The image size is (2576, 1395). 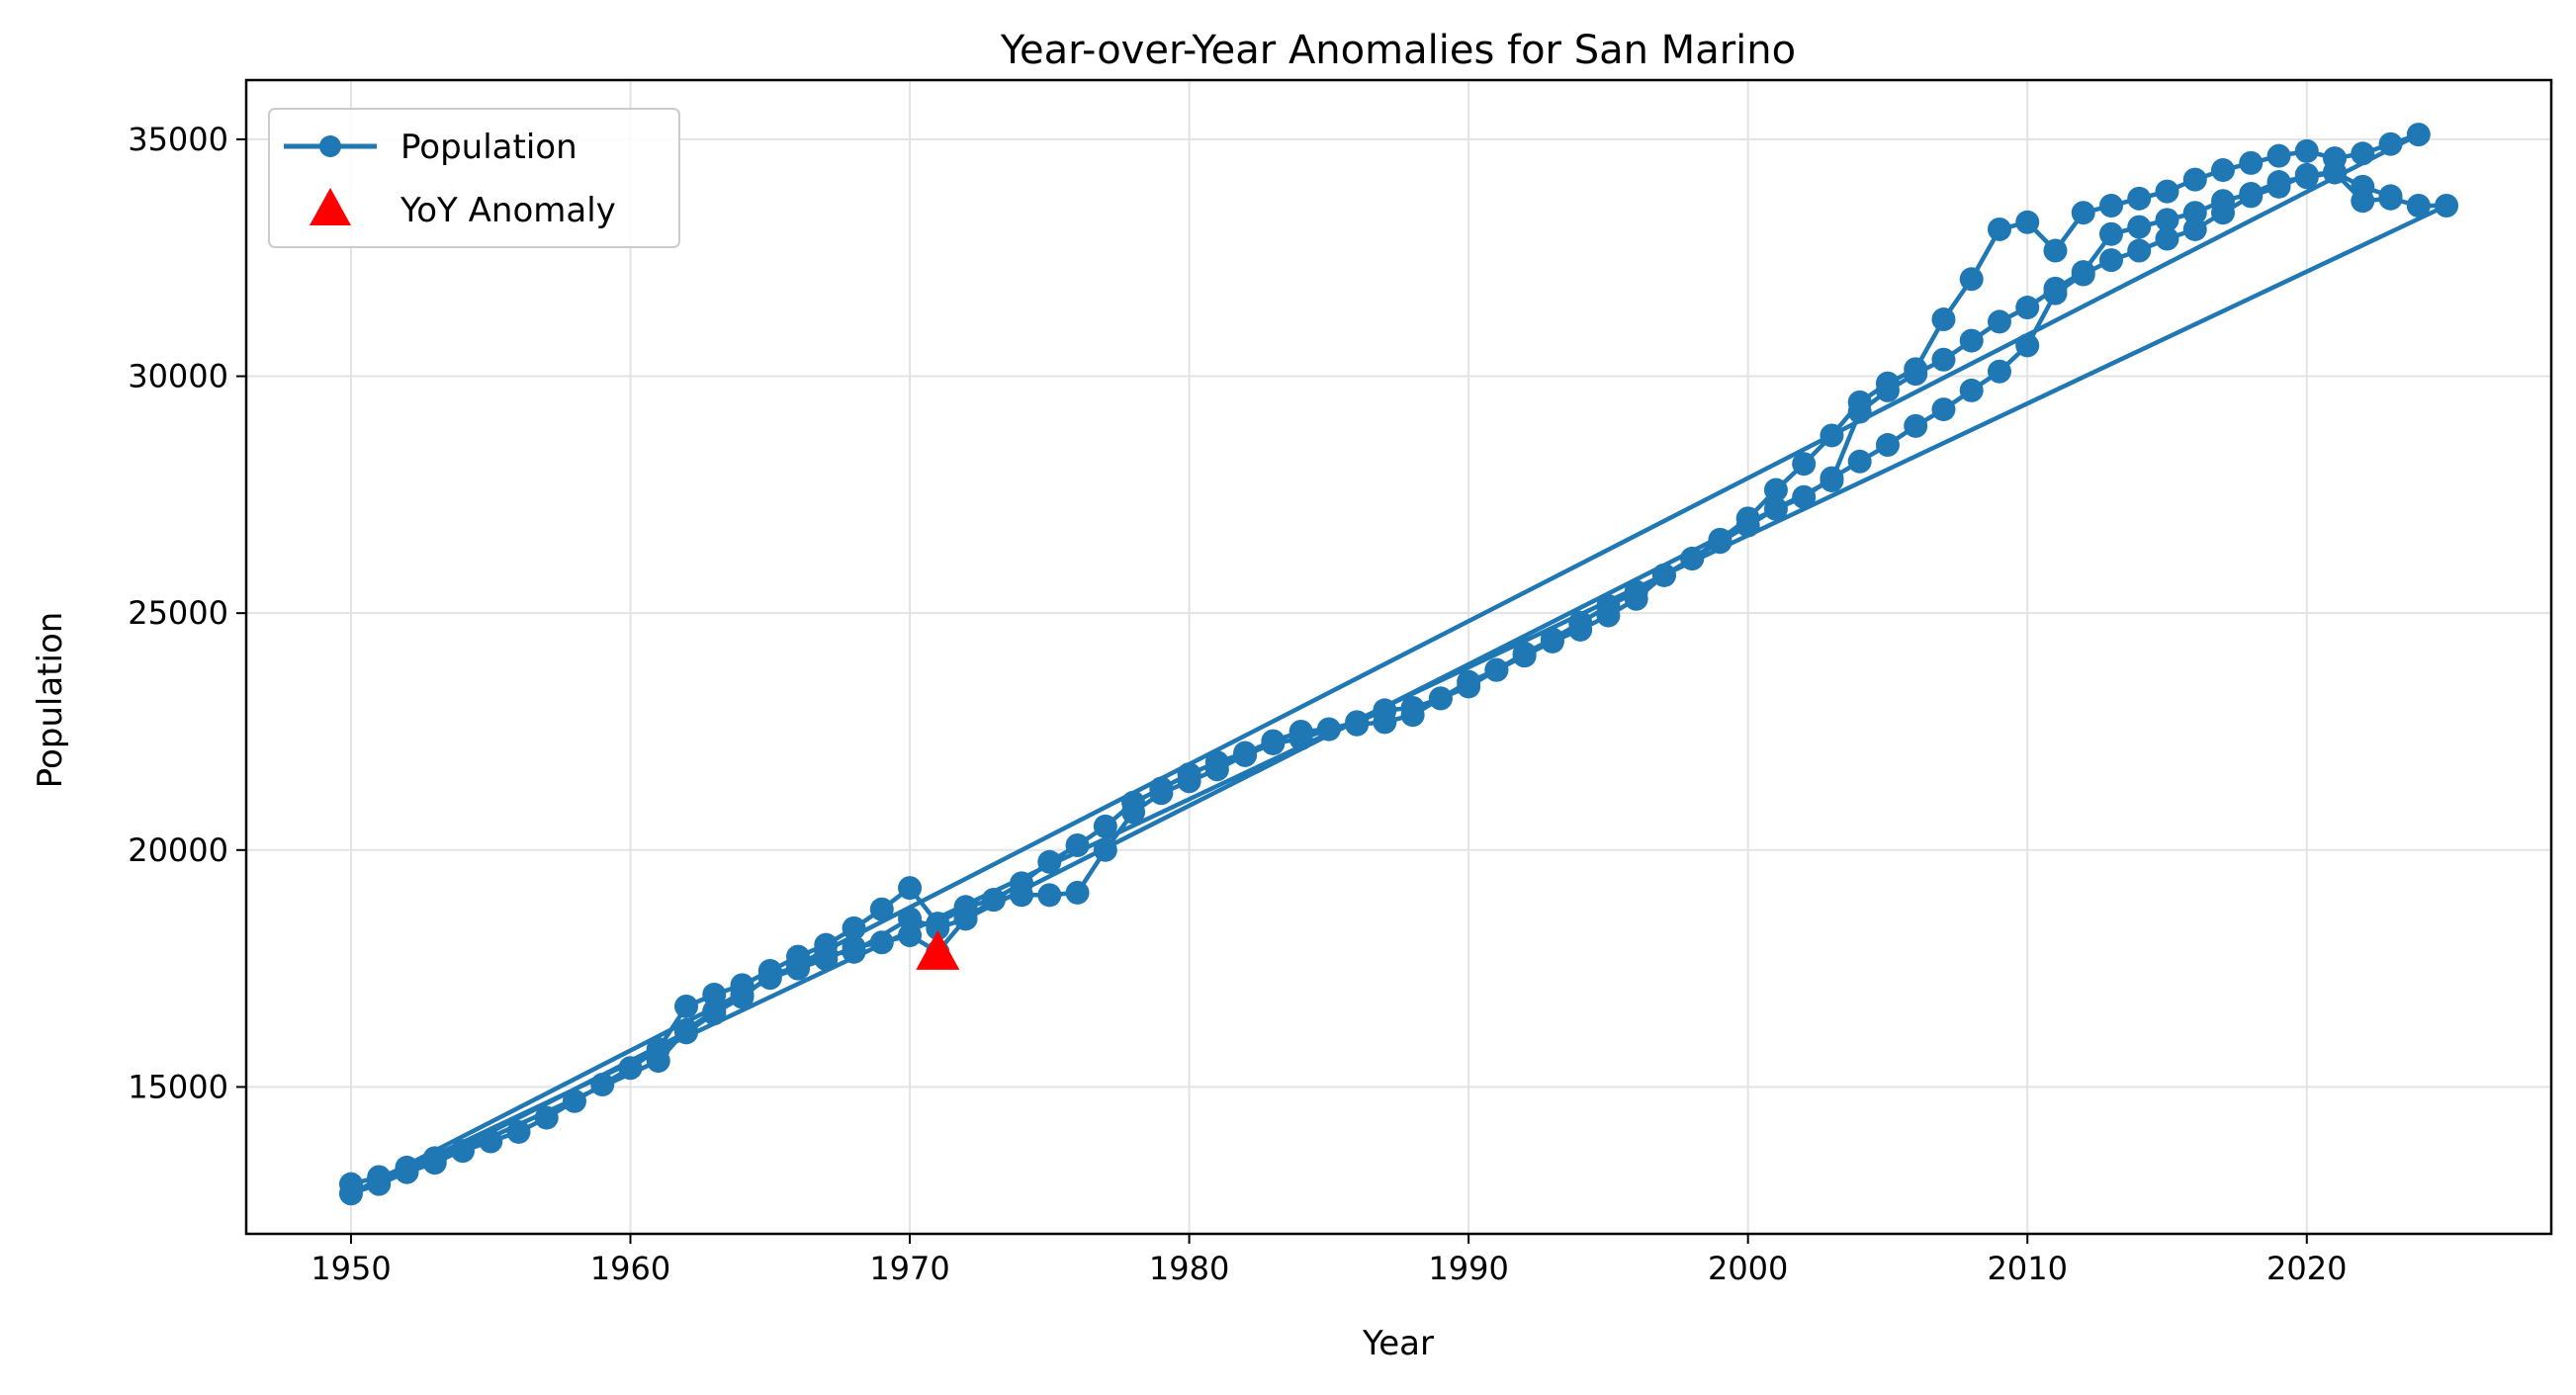 I want to click on x-tick-label: 2010, so click(x=2028, y=1268).